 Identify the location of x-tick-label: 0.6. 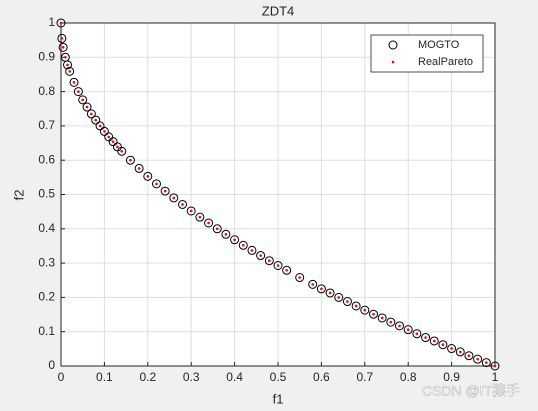
(321, 377).